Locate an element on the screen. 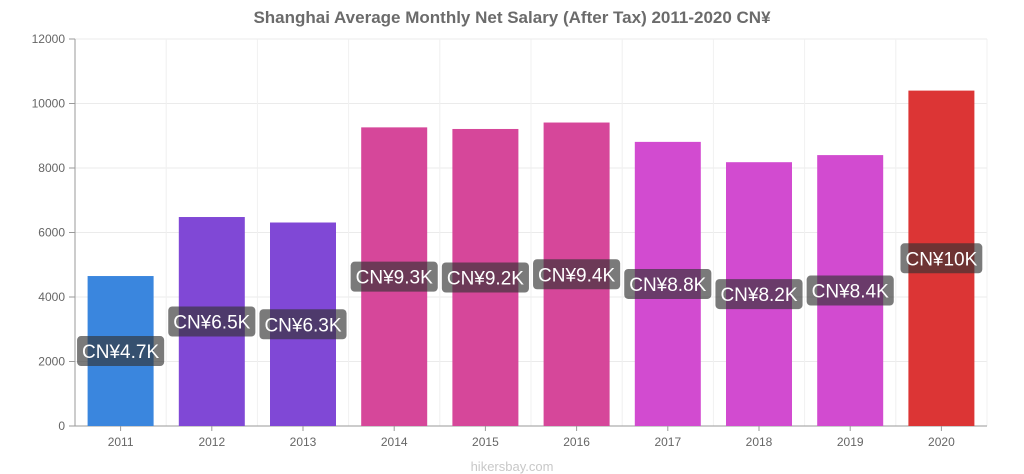 Image resolution: width=1024 pixels, height=474 pixels. y-tick-label: 6000 is located at coordinates (51, 233).